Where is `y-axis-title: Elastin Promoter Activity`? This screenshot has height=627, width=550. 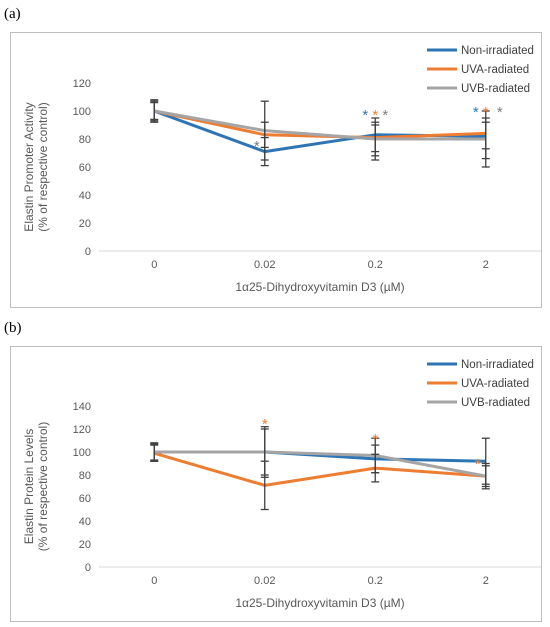 y-axis-title: Elastin Promoter Activity is located at coordinates (29, 166).